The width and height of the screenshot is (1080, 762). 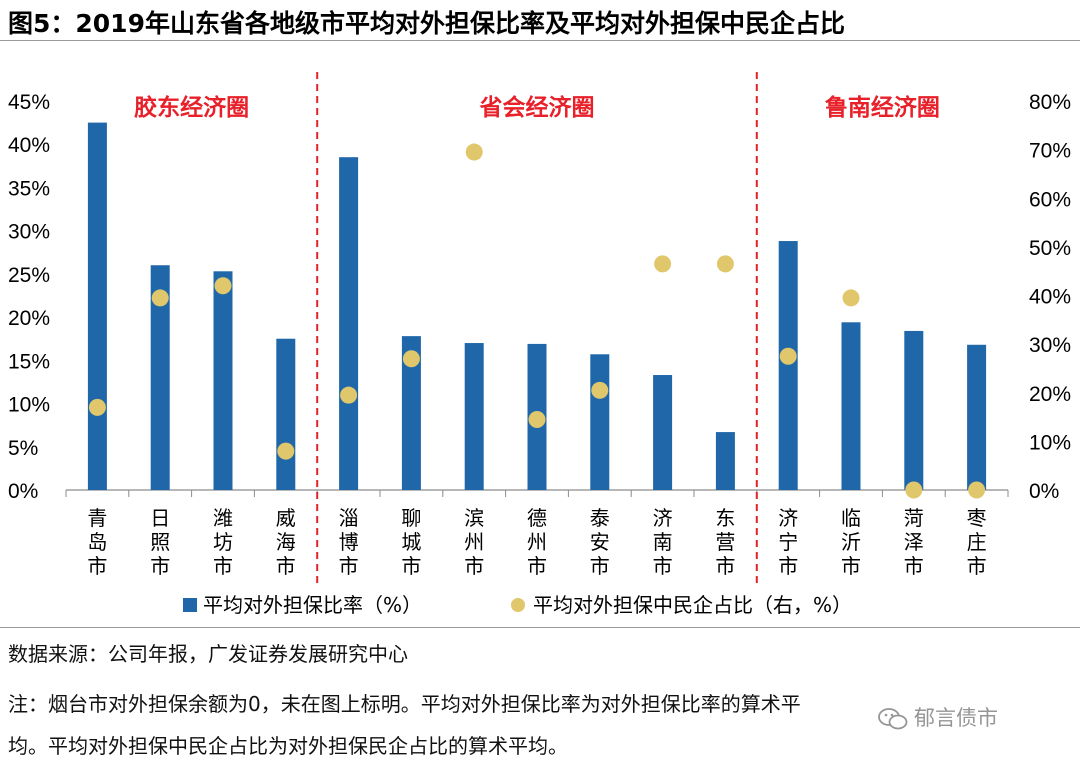 What do you see at coordinates (537, 419) in the screenshot?
I see `point-德州市` at bounding box center [537, 419].